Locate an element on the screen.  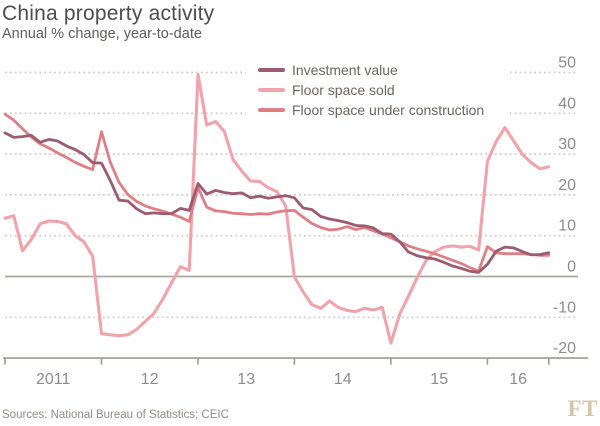
y-axis-label: -10 is located at coordinates (564, 307).